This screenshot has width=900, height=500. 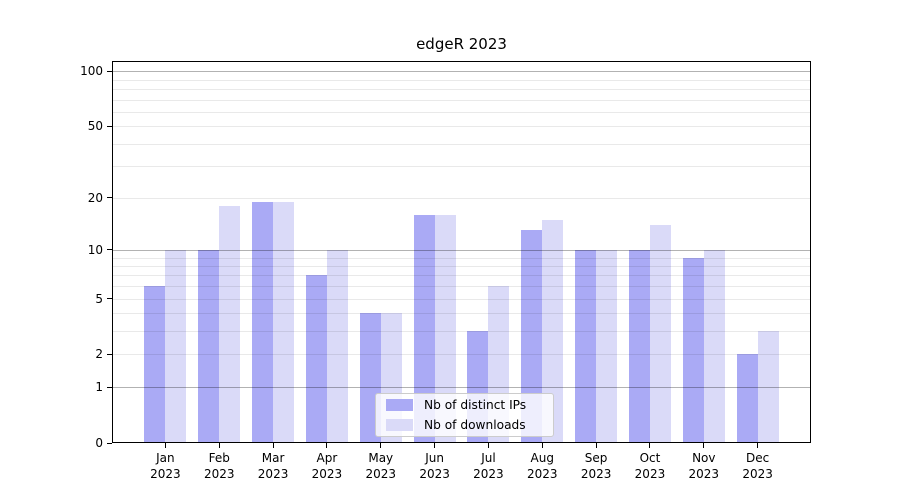 What do you see at coordinates (209, 346) in the screenshot?
I see `bar-distinct-ips-feb` at bounding box center [209, 346].